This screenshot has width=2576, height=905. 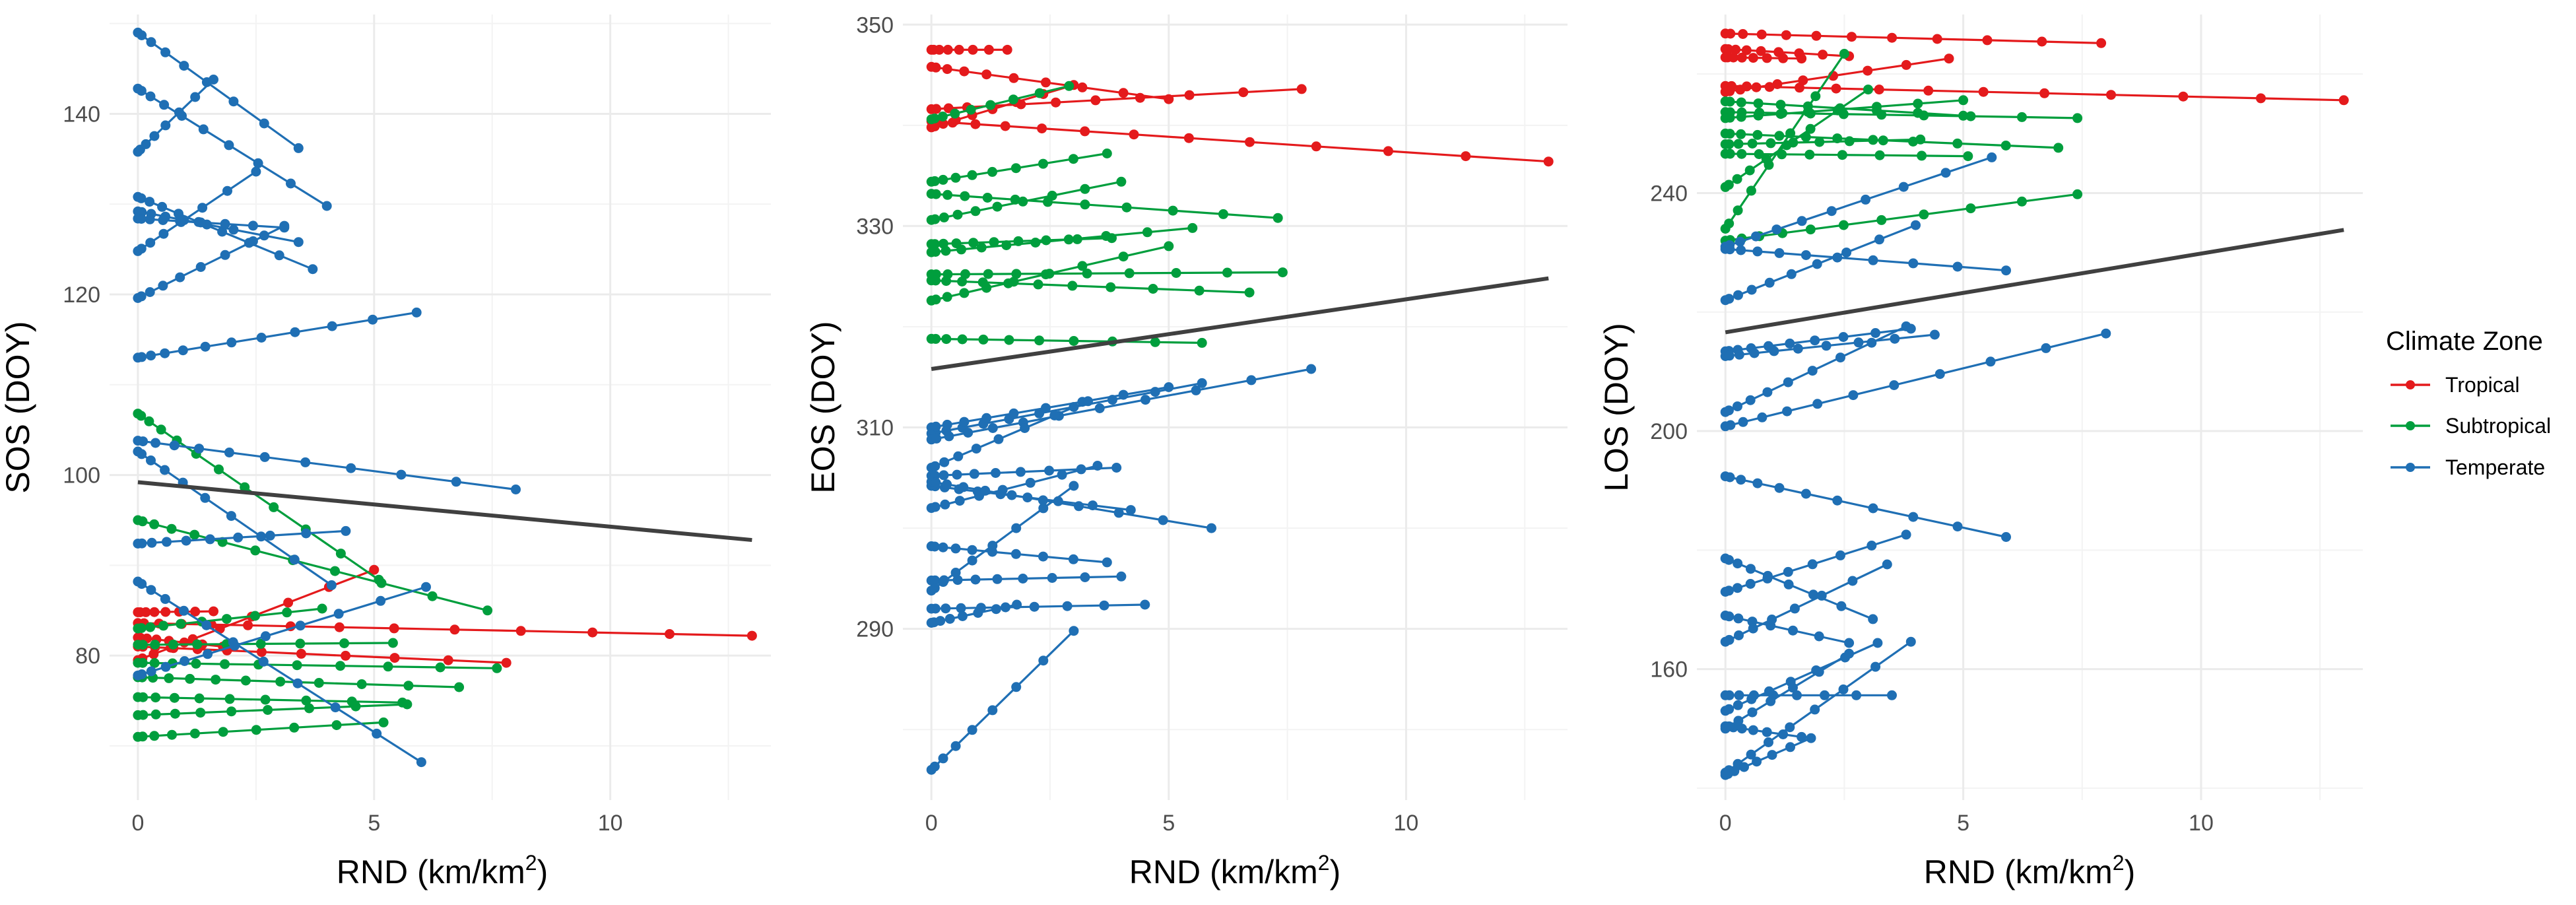 I want to click on sos-series-subtropical, so click(x=313, y=565).